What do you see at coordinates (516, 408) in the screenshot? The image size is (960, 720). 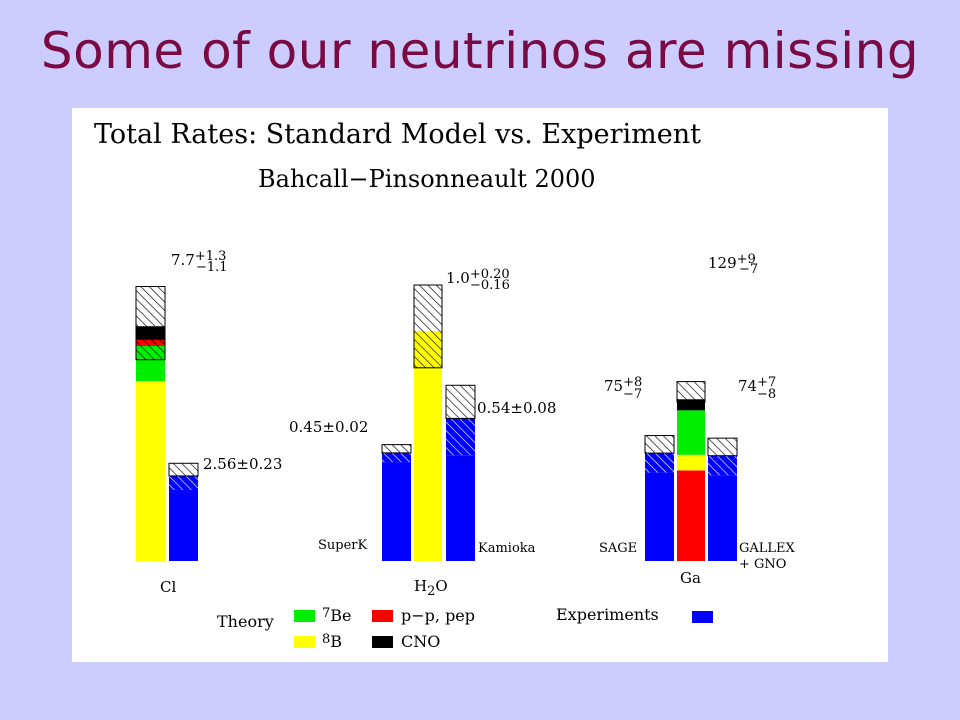 I see `value-label-kamioka: 0.54±0.08` at bounding box center [516, 408].